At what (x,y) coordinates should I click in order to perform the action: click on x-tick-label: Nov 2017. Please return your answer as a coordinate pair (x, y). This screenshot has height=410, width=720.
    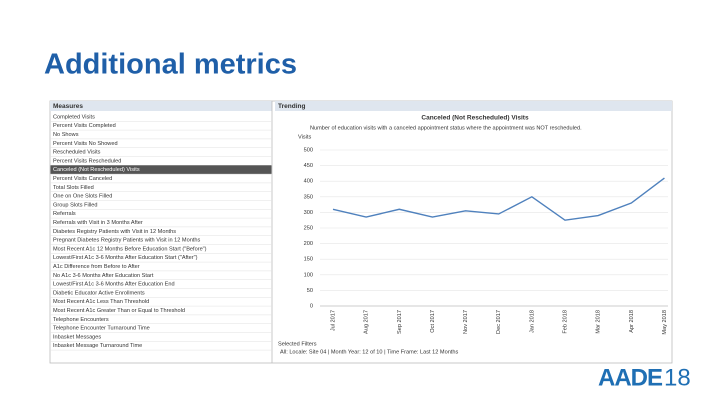
    Looking at the image, I should click on (466, 322).